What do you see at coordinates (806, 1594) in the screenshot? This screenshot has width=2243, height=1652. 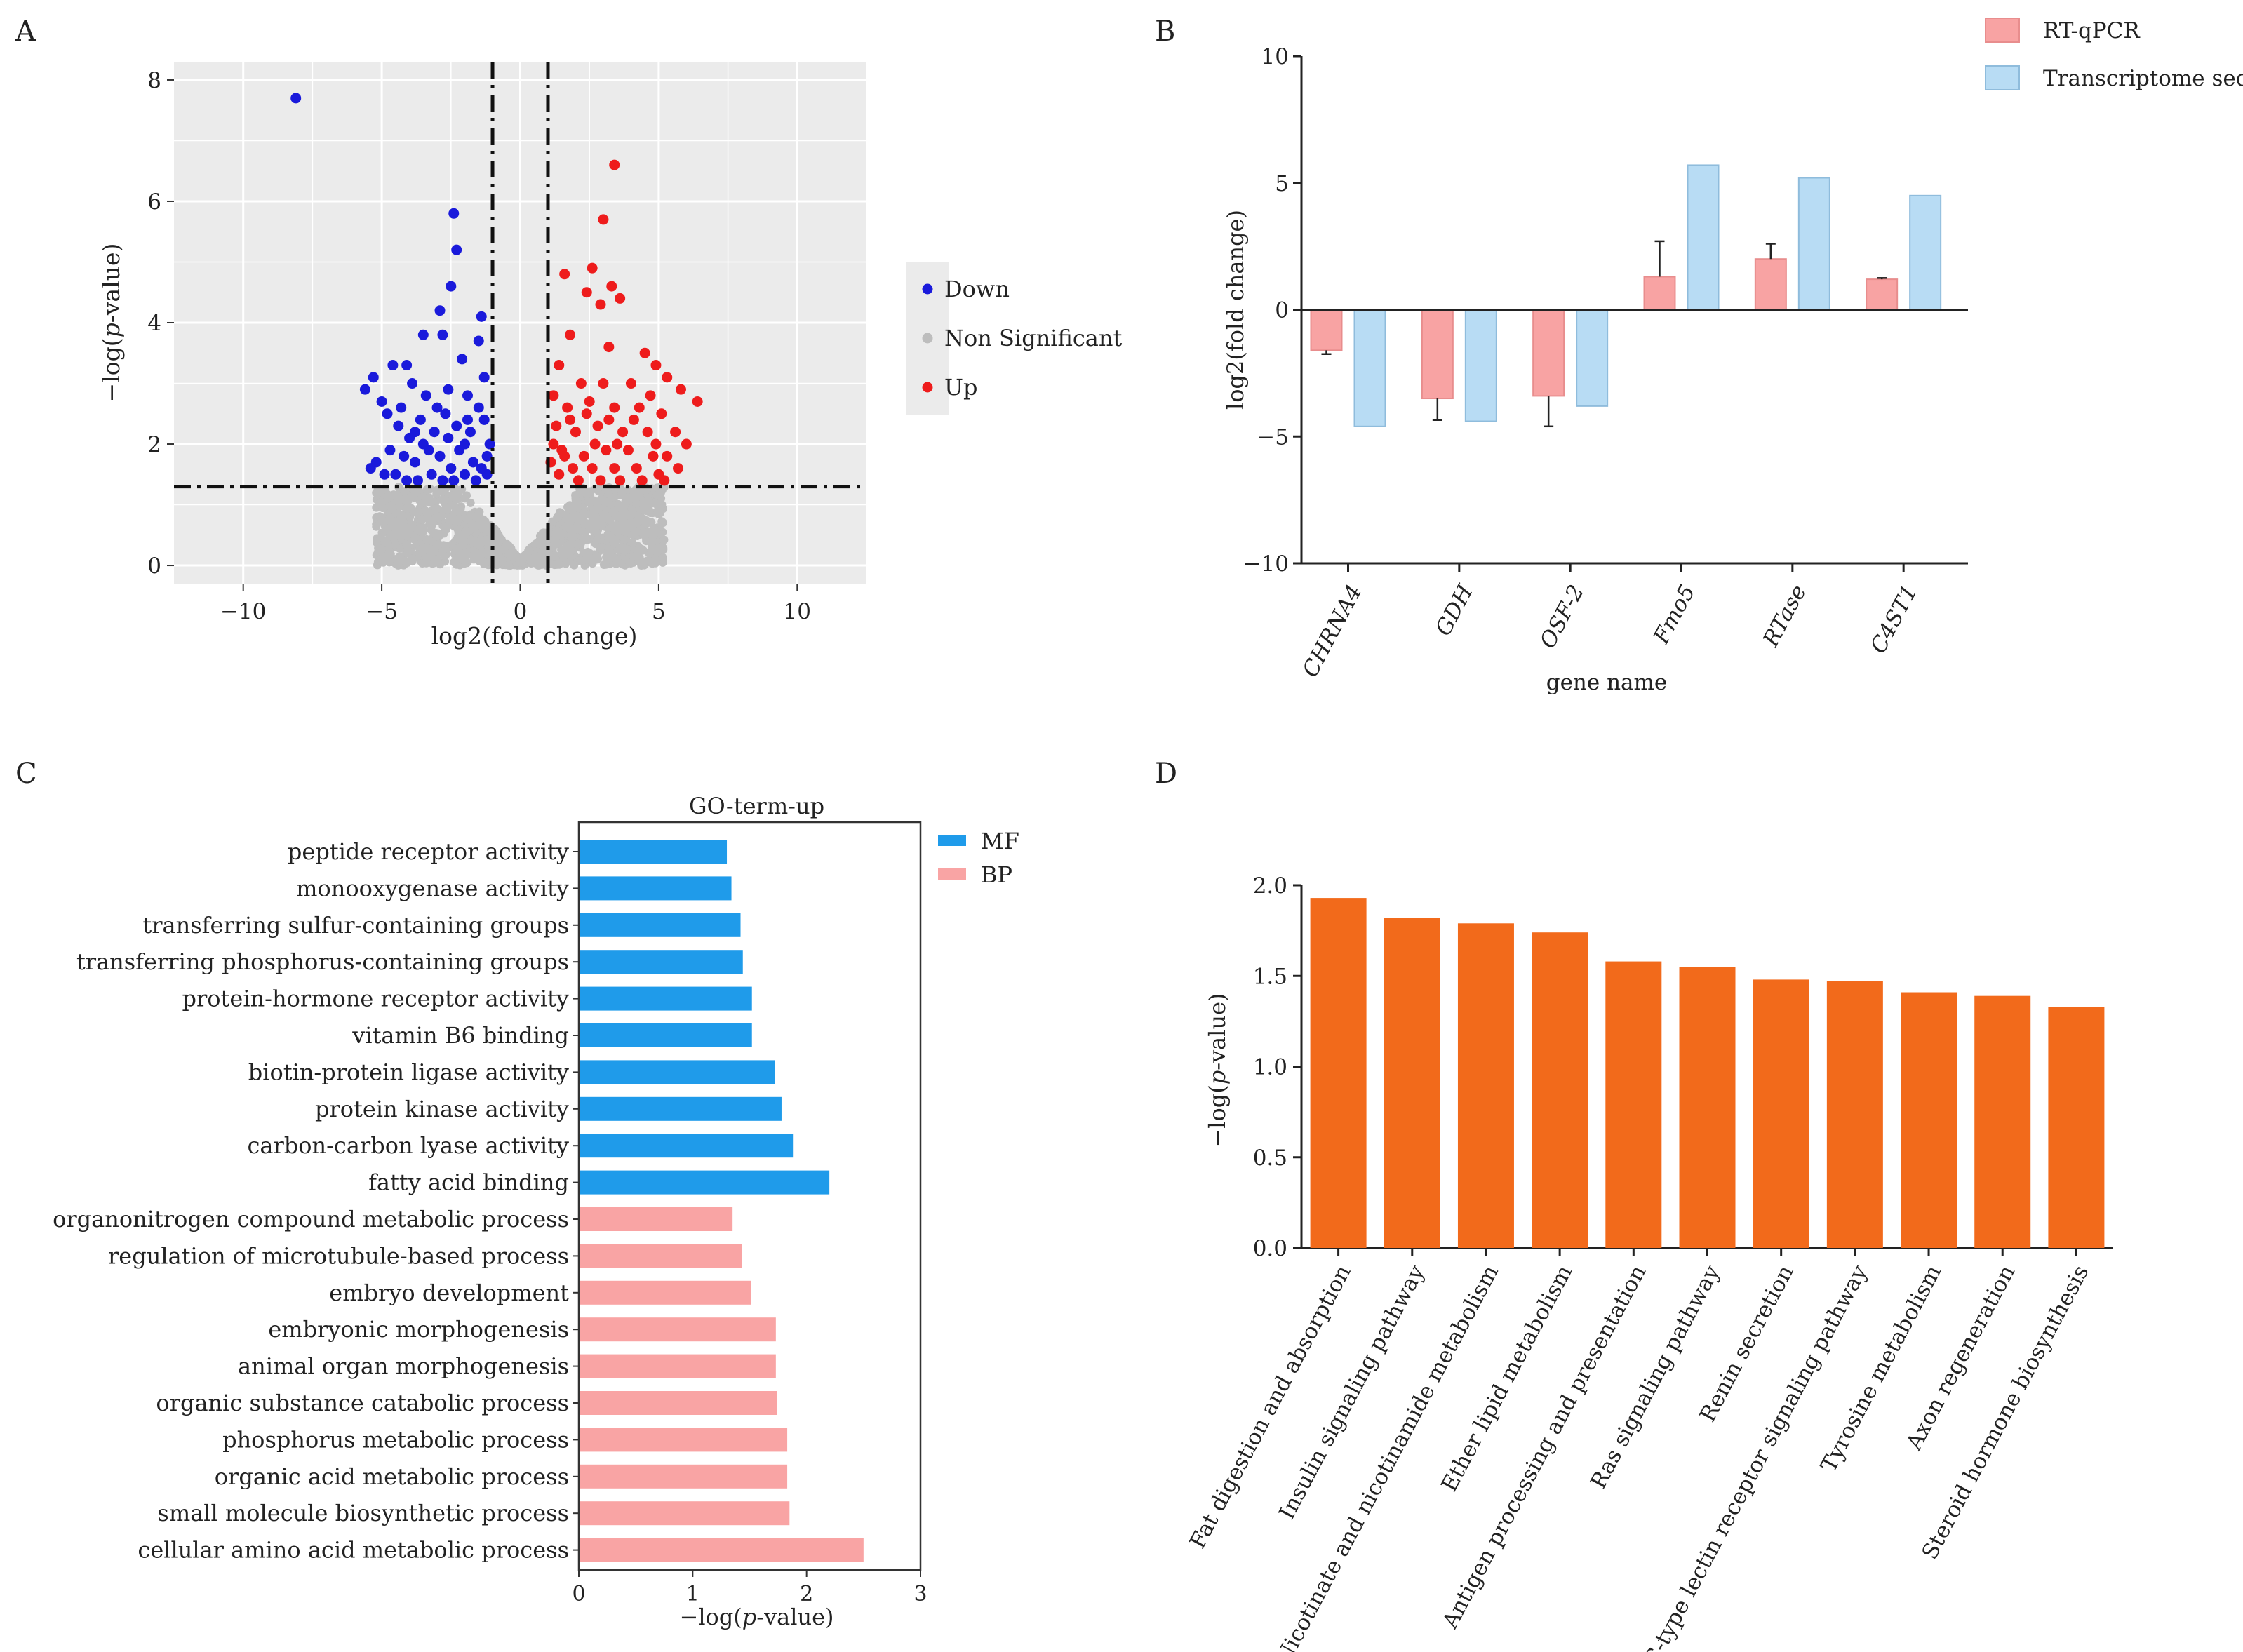 I see `x-tick-label: 2` at bounding box center [806, 1594].